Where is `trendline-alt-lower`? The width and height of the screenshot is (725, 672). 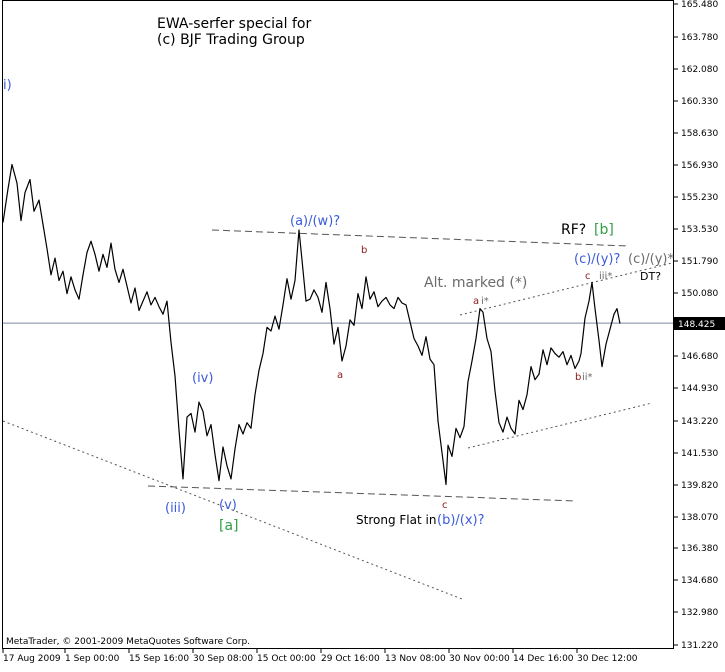
trendline-alt-lower is located at coordinates (560, 425).